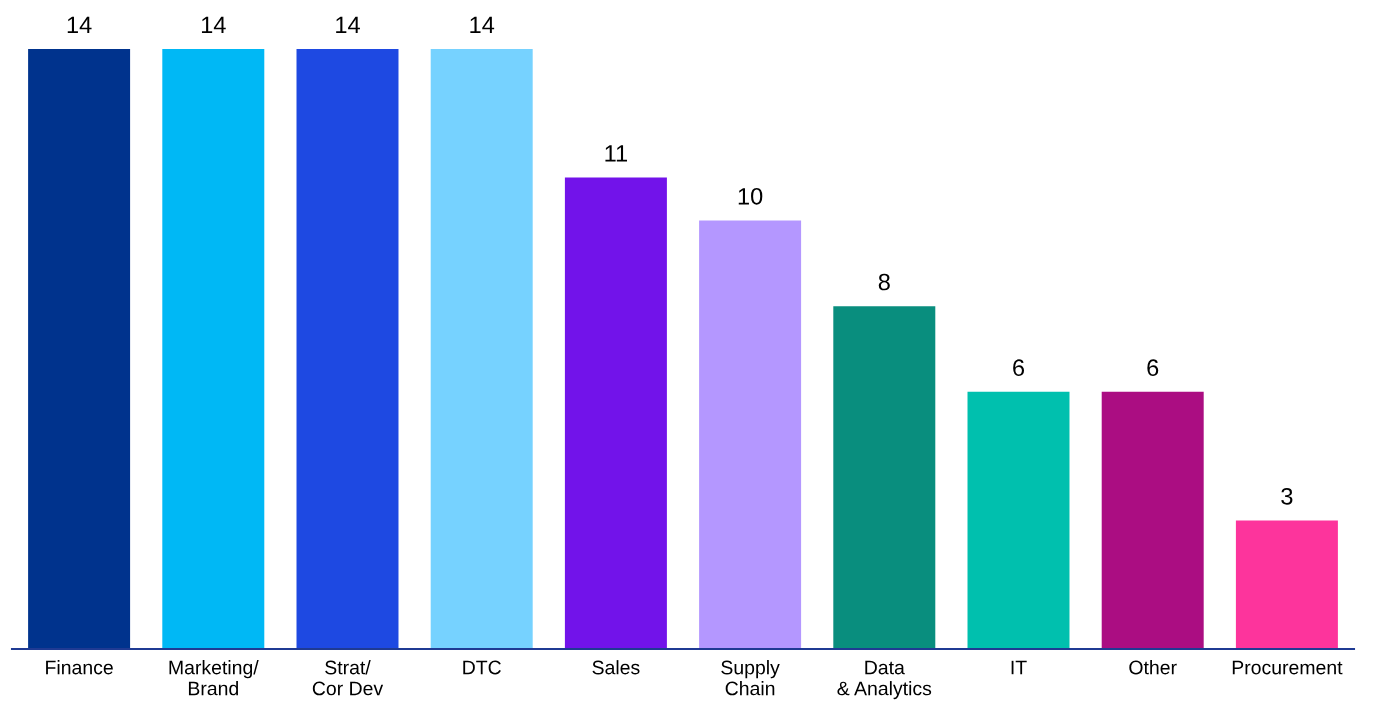  Describe the element at coordinates (482, 667) in the screenshot. I see `x-tick-label: DTC` at that location.